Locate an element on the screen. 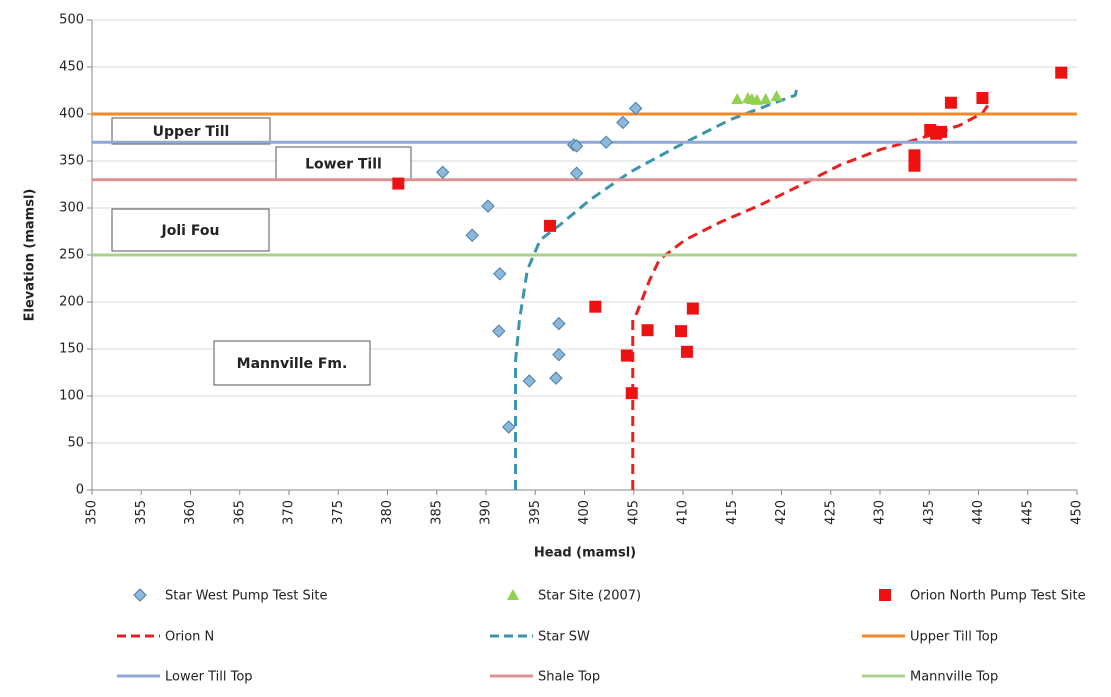 The height and width of the screenshot is (697, 1111). x-tick-label: 415 is located at coordinates (732, 512).